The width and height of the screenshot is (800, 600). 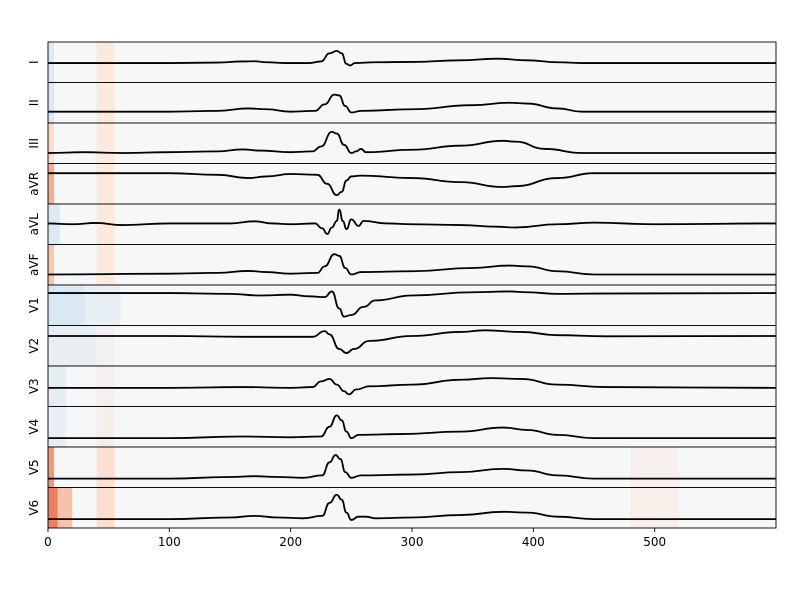 What do you see at coordinates (355, 538) in the screenshot?
I see `x-axis: 0 100 200 300 400 500` at bounding box center [355, 538].